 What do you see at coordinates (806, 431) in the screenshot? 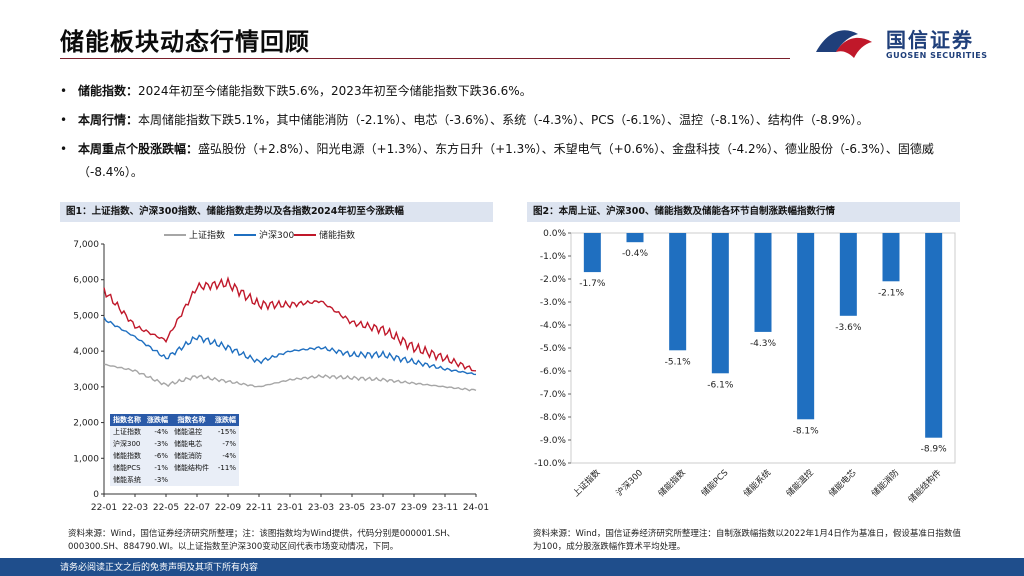
I see `bar-value-label: -8.1%` at bounding box center [806, 431].